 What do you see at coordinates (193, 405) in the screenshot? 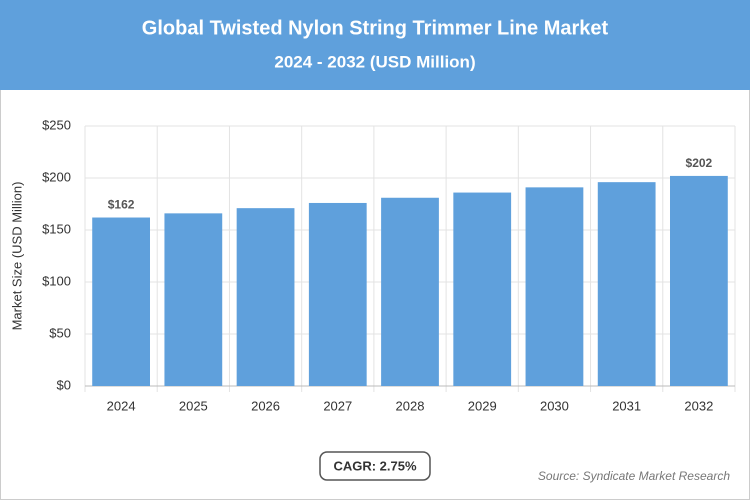
I see `x-tick-label: 2025` at bounding box center [193, 405].